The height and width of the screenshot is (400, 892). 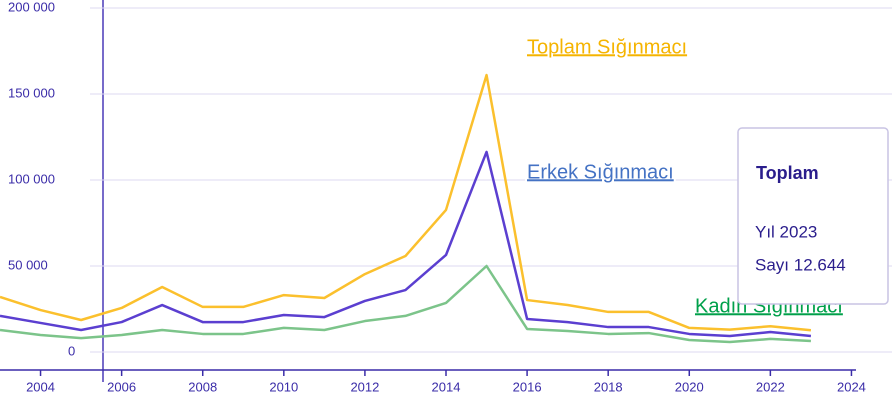 What do you see at coordinates (31, 7) in the screenshot?
I see `y-tick-label: 200 000` at bounding box center [31, 7].